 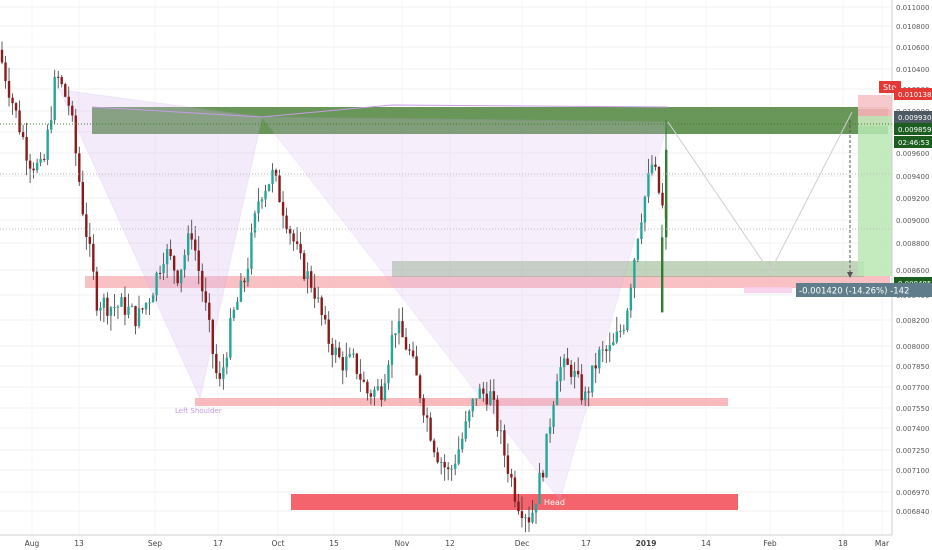 What do you see at coordinates (402, 543) in the screenshot?
I see `x-tick-label: Nov` at bounding box center [402, 543].